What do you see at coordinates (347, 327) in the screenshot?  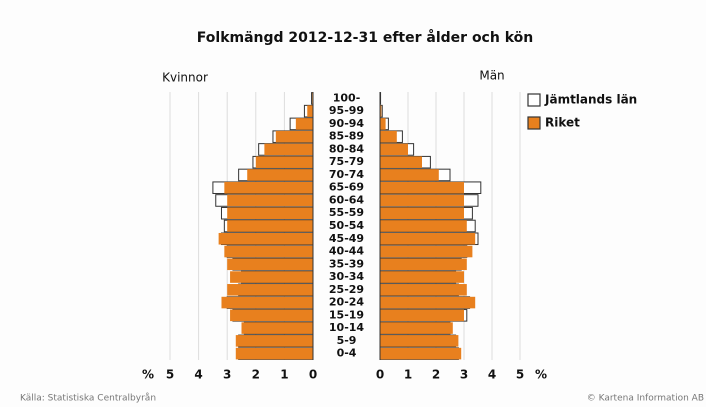 I see `category-label: 10-14` at bounding box center [347, 327].